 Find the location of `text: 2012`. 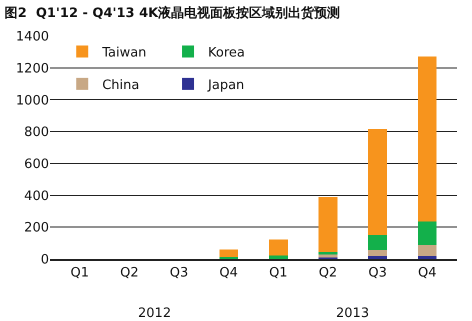

text: 2012 is located at coordinates (155, 313).